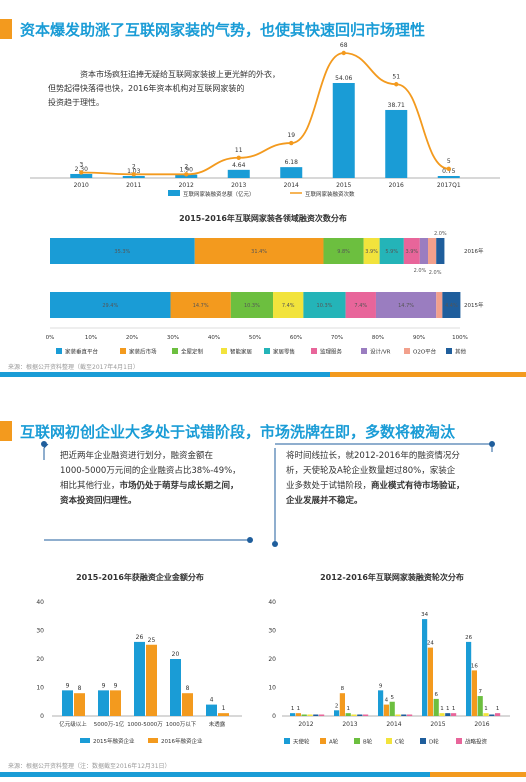 The height and width of the screenshot is (782, 526). I want to click on round-bar-label: 34, so click(424, 615).